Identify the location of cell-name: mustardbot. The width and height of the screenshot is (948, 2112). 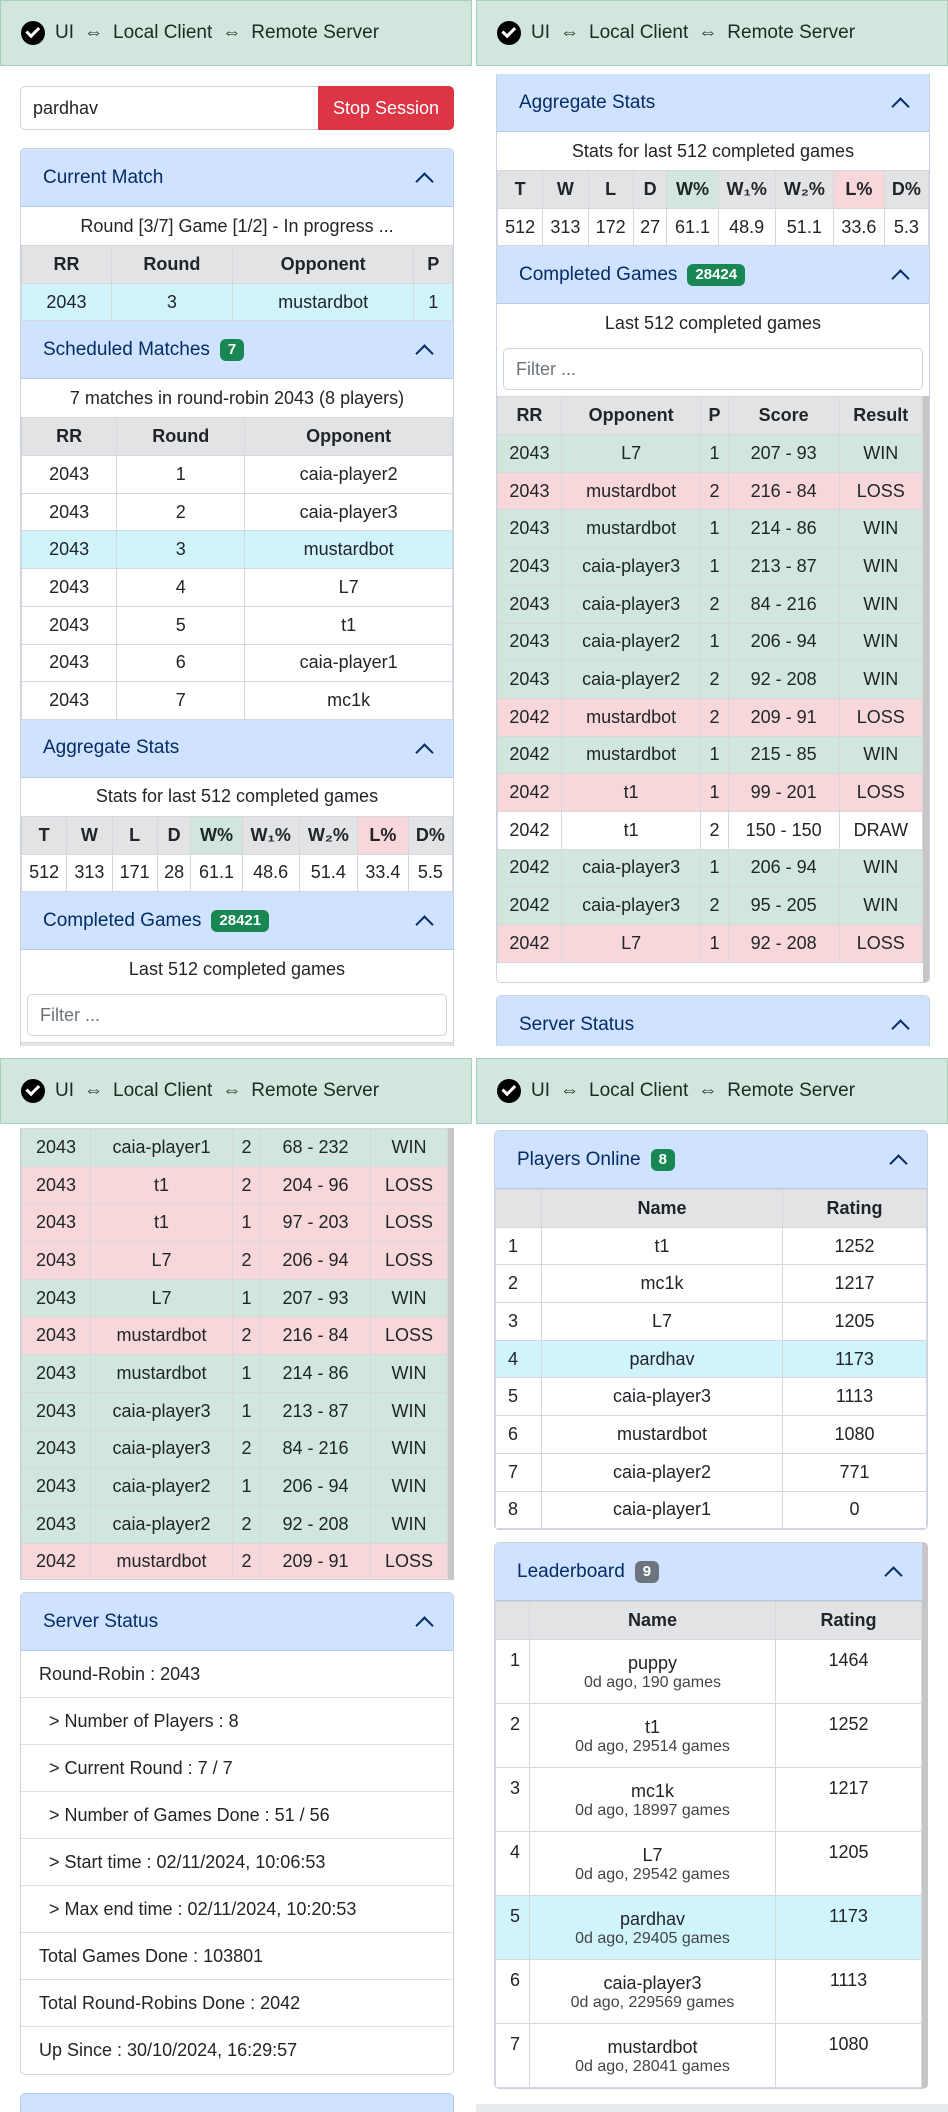
(662, 1434).